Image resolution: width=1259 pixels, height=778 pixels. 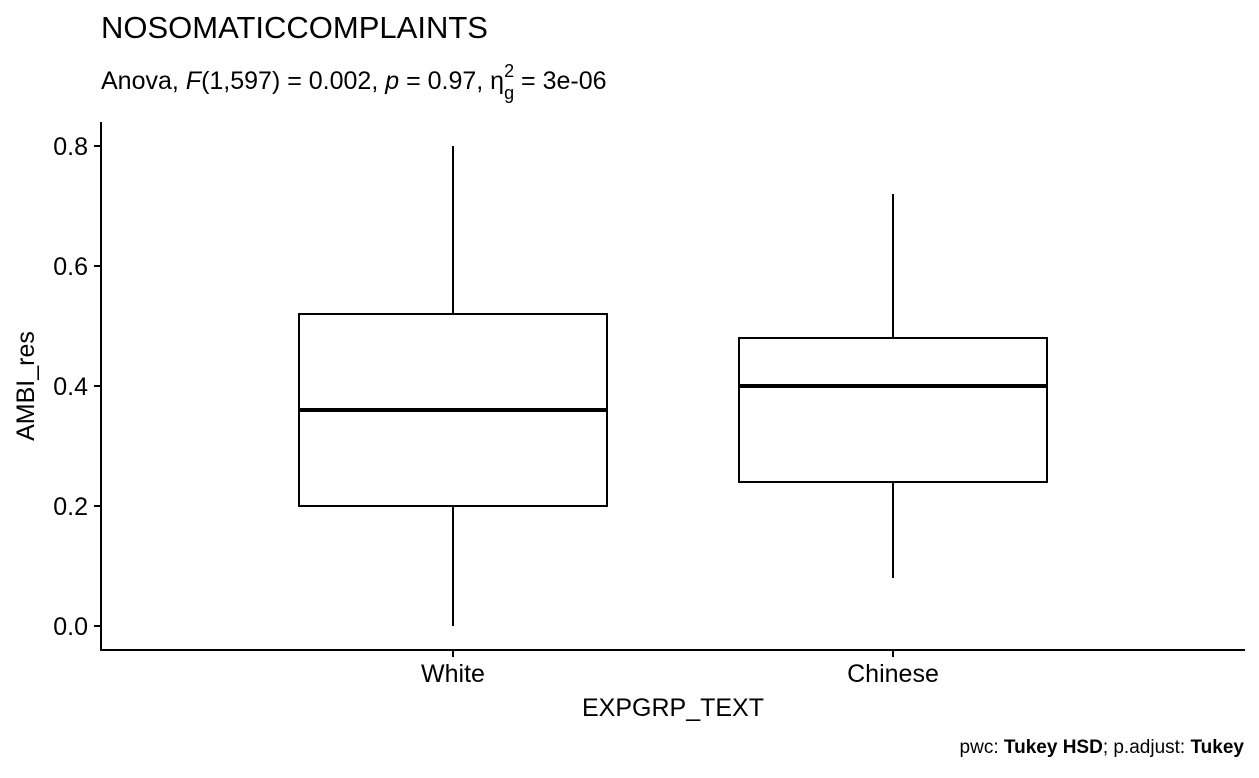 What do you see at coordinates (1053, 747) in the screenshot?
I see `caption-pwc-value: Tukey HSD` at bounding box center [1053, 747].